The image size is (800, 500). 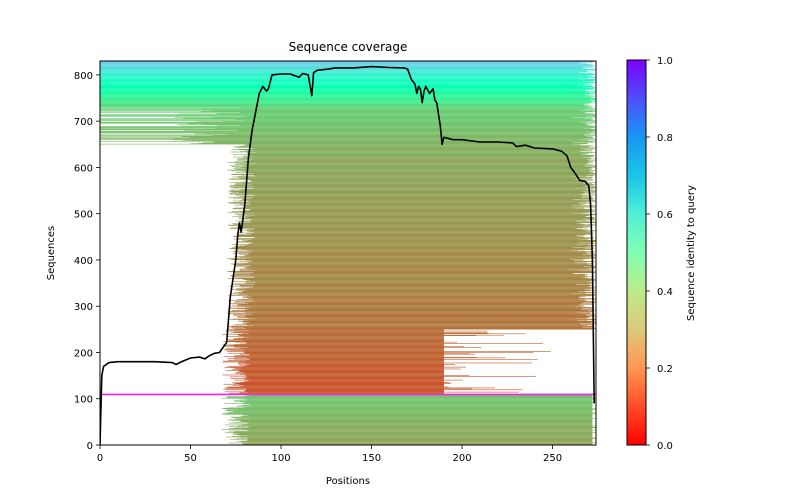 What do you see at coordinates (100, 458) in the screenshot?
I see `x-tick-label: 0` at bounding box center [100, 458].